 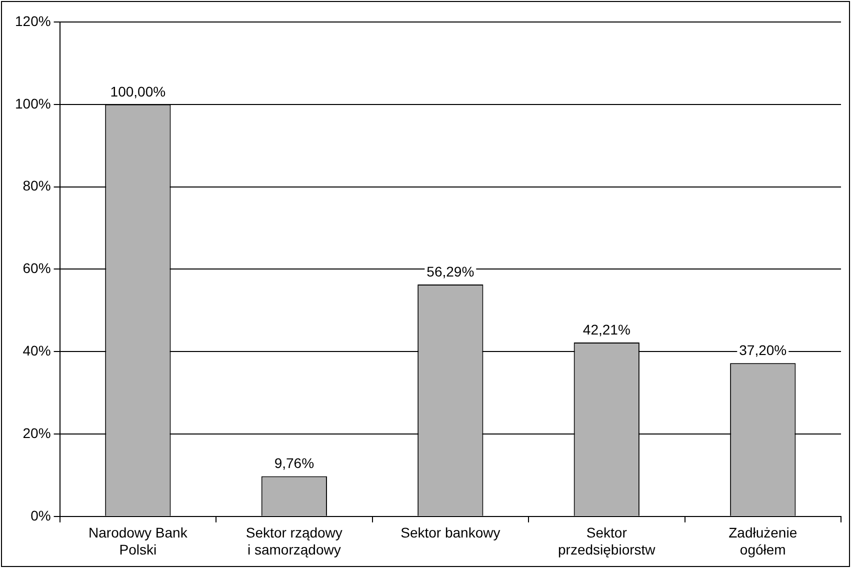 What do you see at coordinates (138, 91) in the screenshot?
I see `data-label: 100,00%` at bounding box center [138, 91].